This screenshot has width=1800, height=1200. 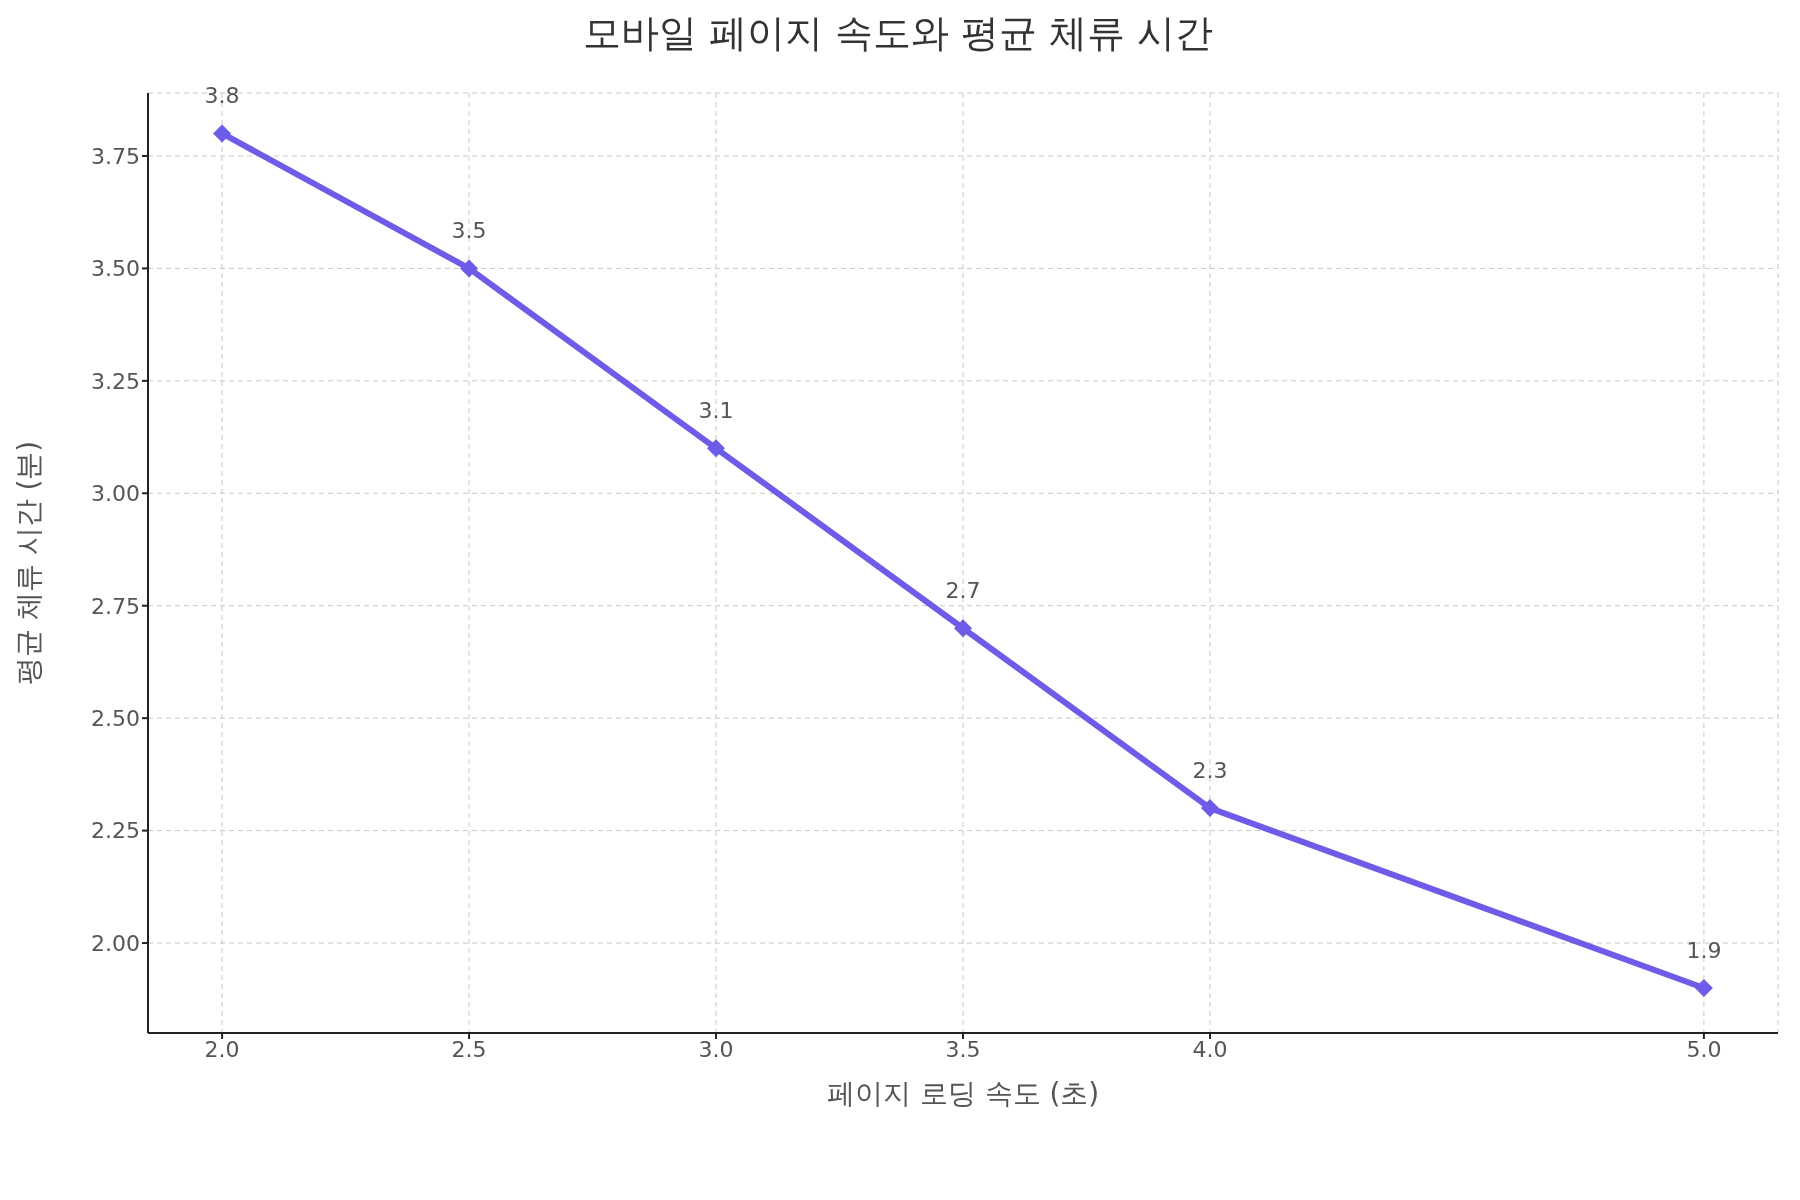 I want to click on data-label: 3.1, so click(x=716, y=411).